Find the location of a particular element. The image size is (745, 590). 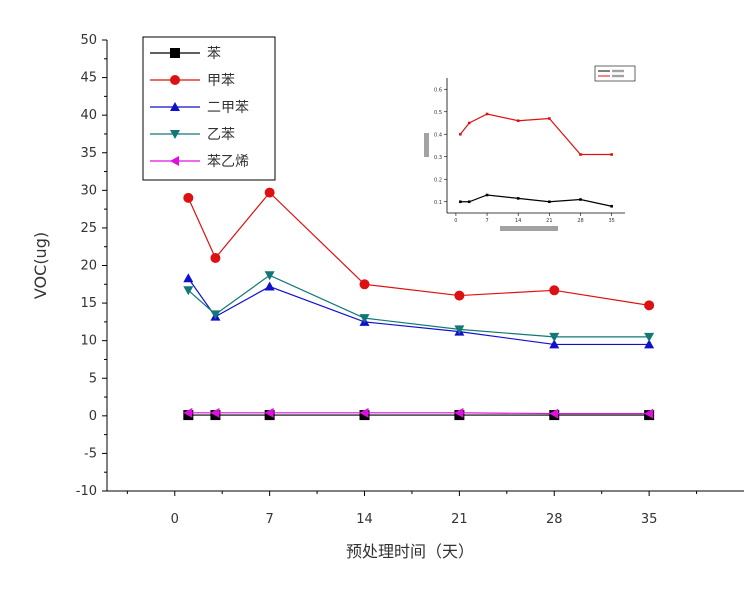

inset-y-tick-label: 0.2 is located at coordinates (438, 180).